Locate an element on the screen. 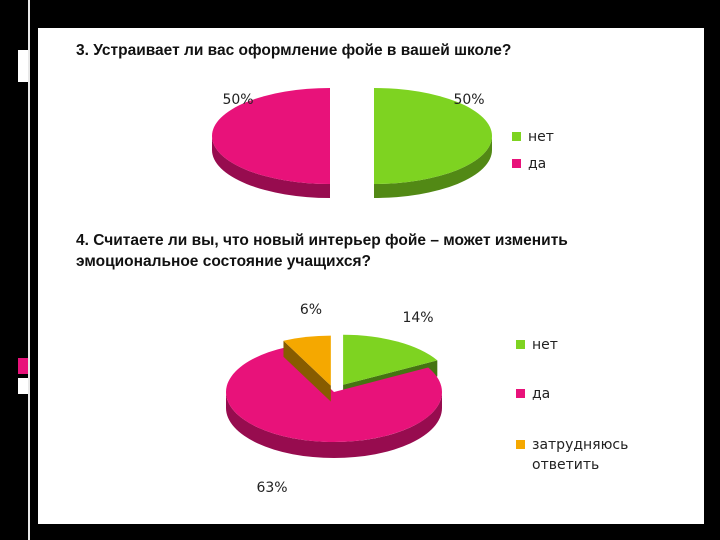 This screenshot has width=720, height=540. legend-label: затрудняюсь is located at coordinates (580, 445).